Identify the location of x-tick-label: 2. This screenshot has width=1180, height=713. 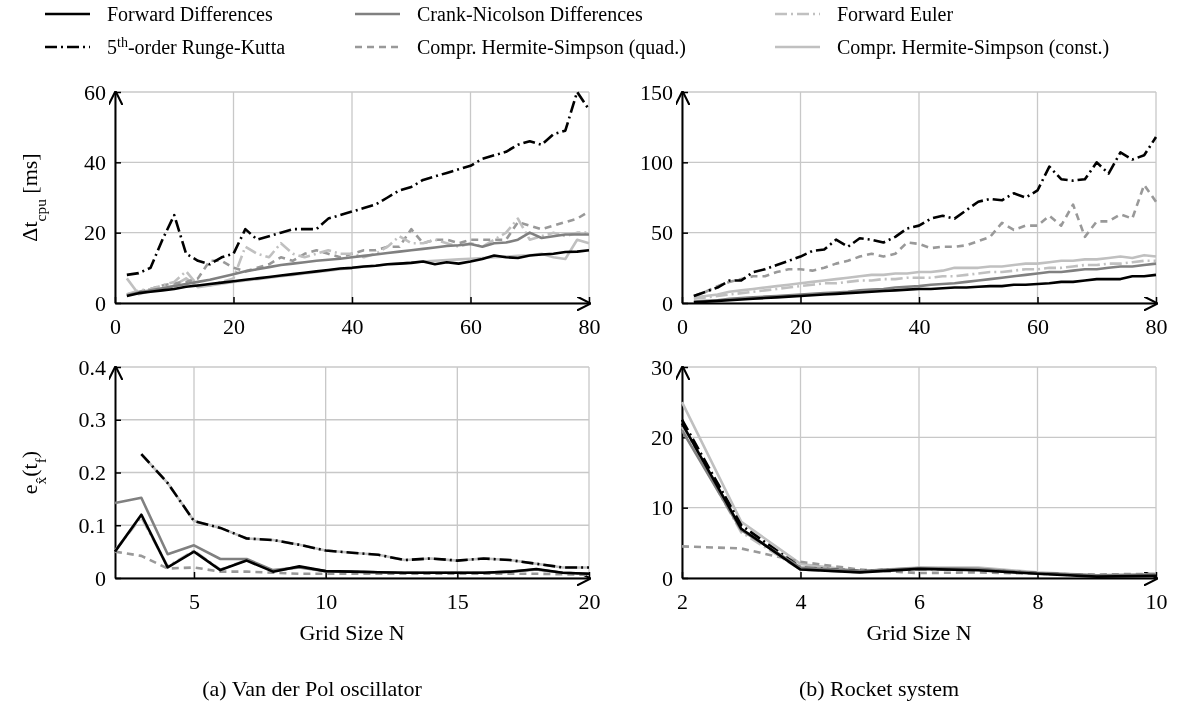
(682, 601).